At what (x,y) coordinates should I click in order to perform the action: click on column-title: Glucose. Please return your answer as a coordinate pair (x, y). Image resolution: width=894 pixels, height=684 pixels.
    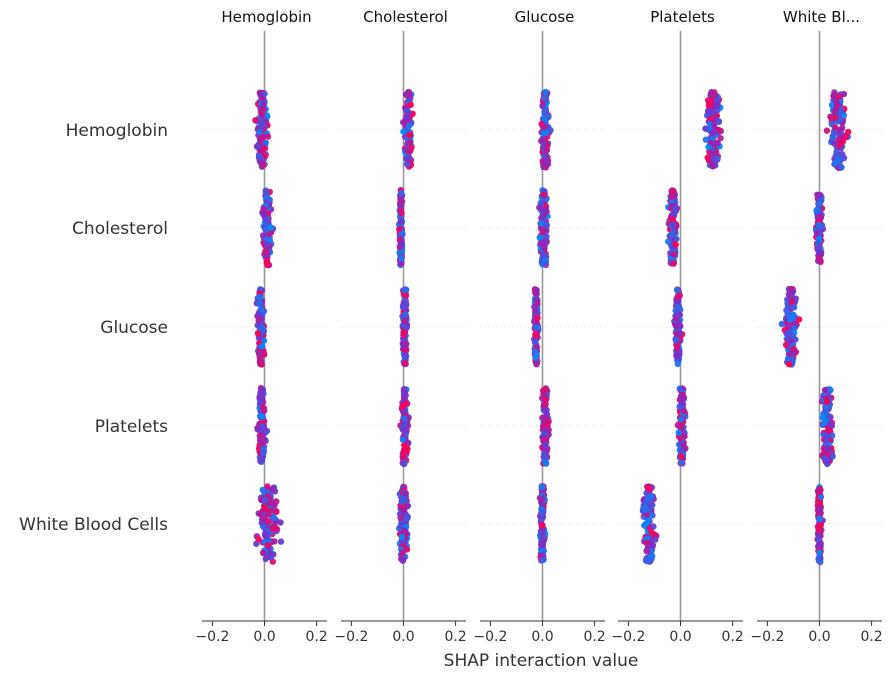
    Looking at the image, I should click on (545, 17).